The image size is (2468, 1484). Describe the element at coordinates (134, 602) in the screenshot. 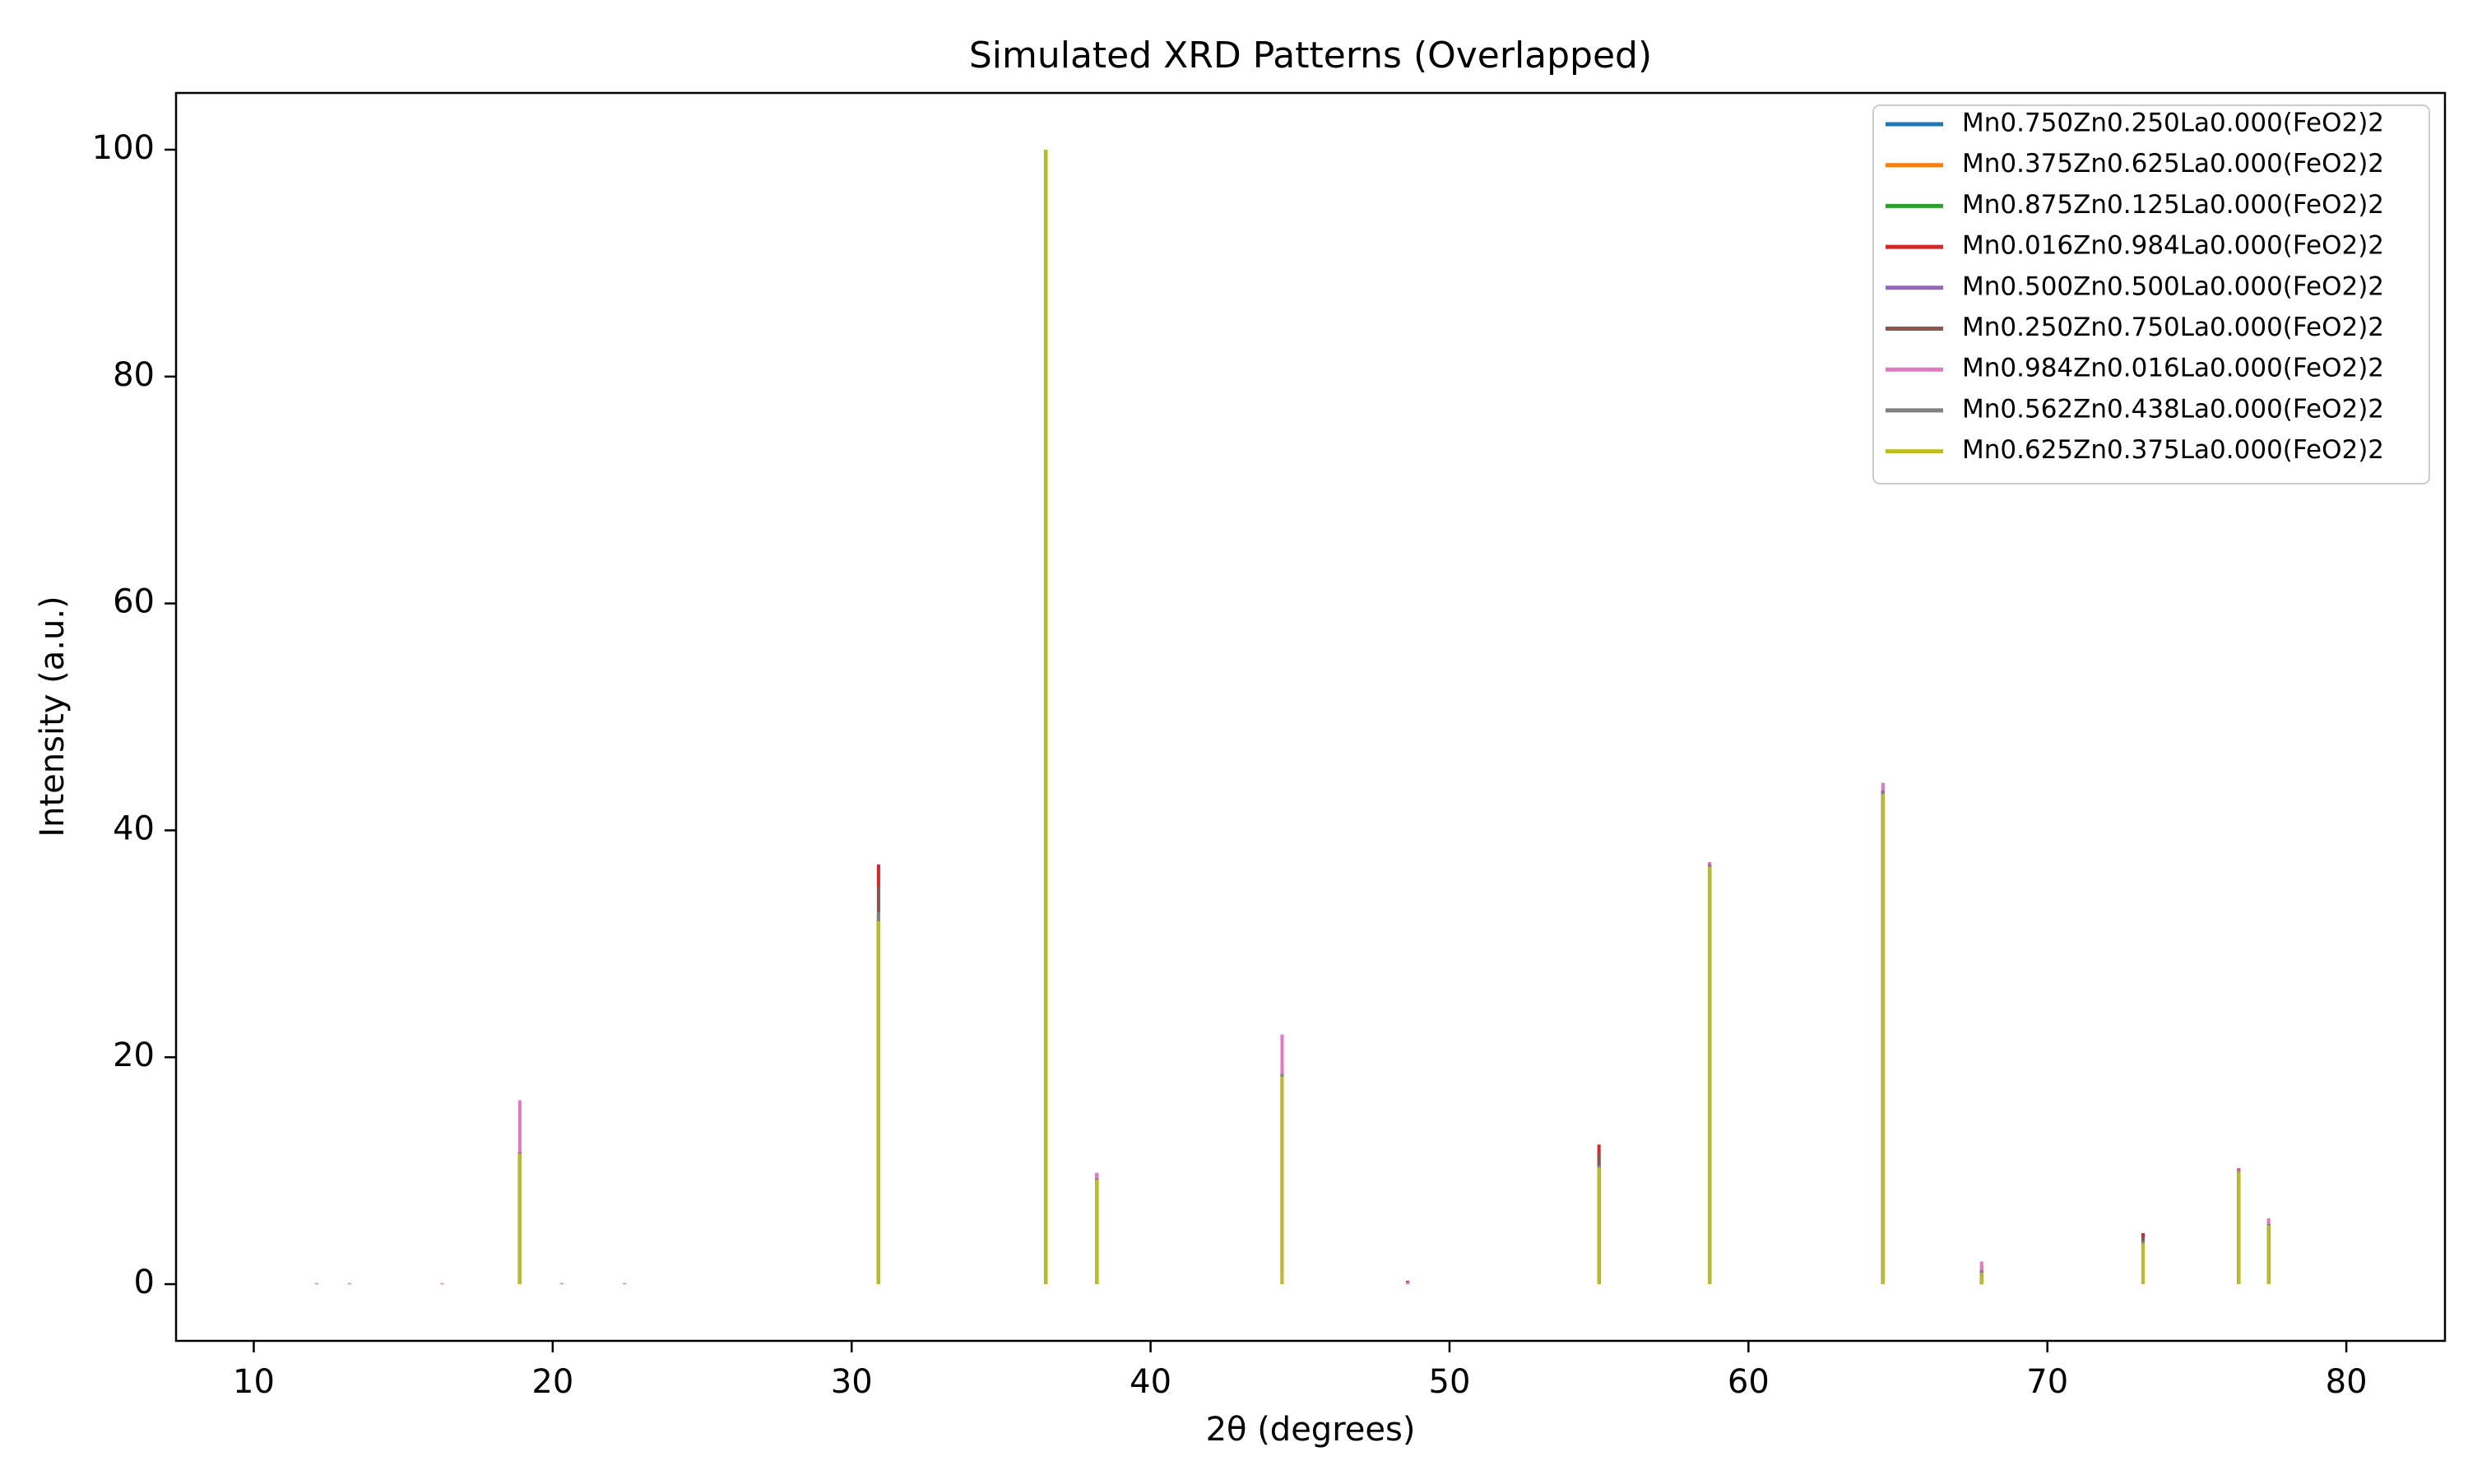

I see `y-tick-label: 60` at that location.